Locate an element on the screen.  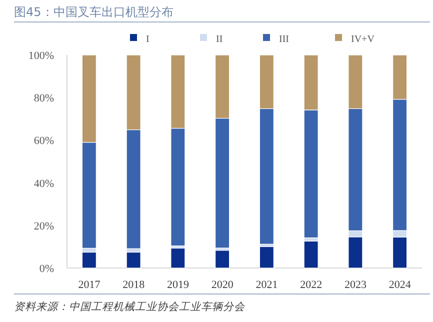
chart-title: 图45：中国叉车出口机型分布 is located at coordinates (94, 12).